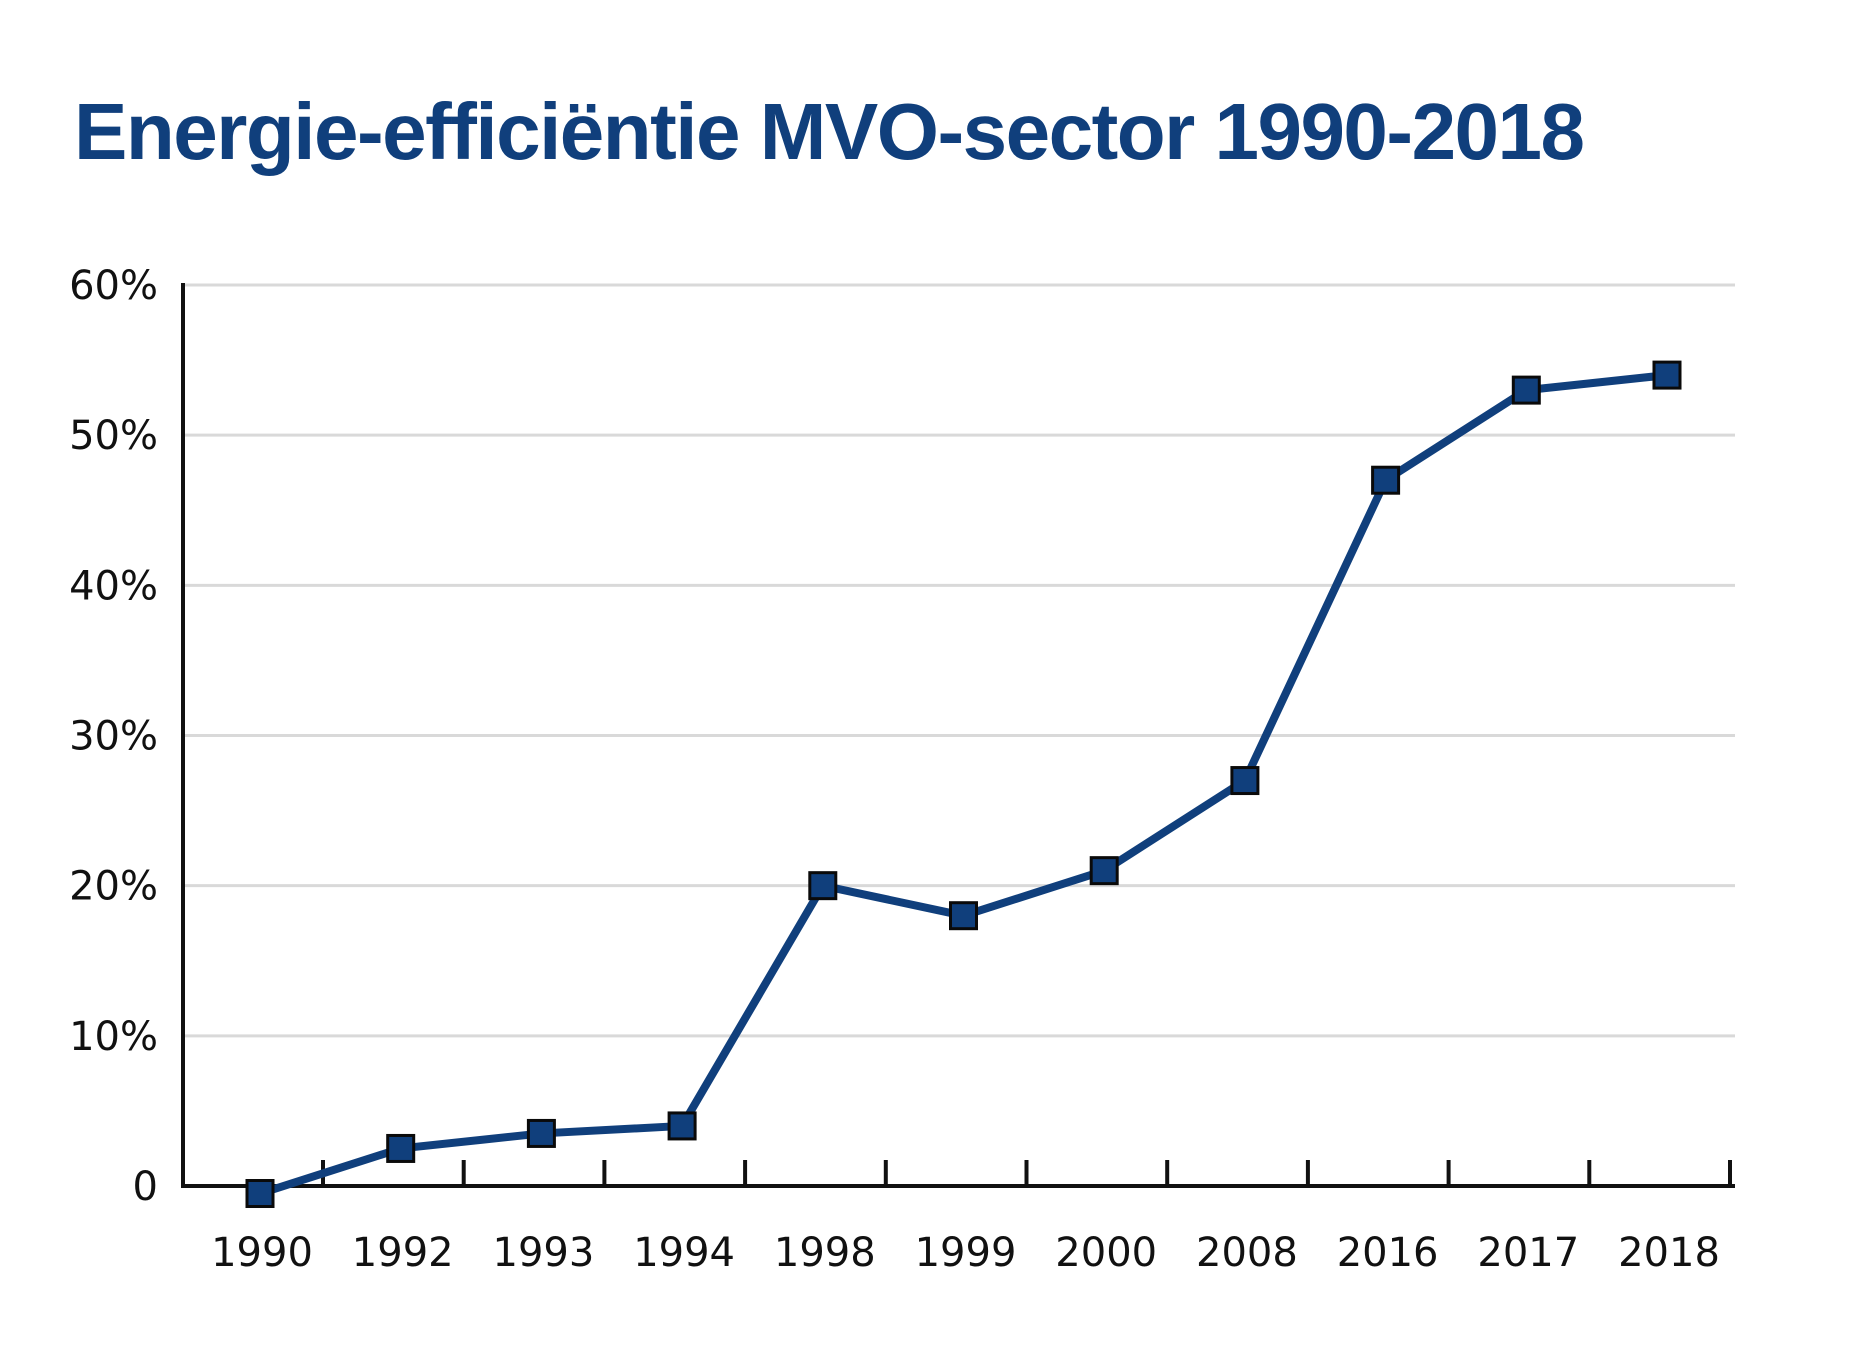 The height and width of the screenshot is (1356, 1860). I want to click on x-tick-label: 1993, so click(544, 1253).